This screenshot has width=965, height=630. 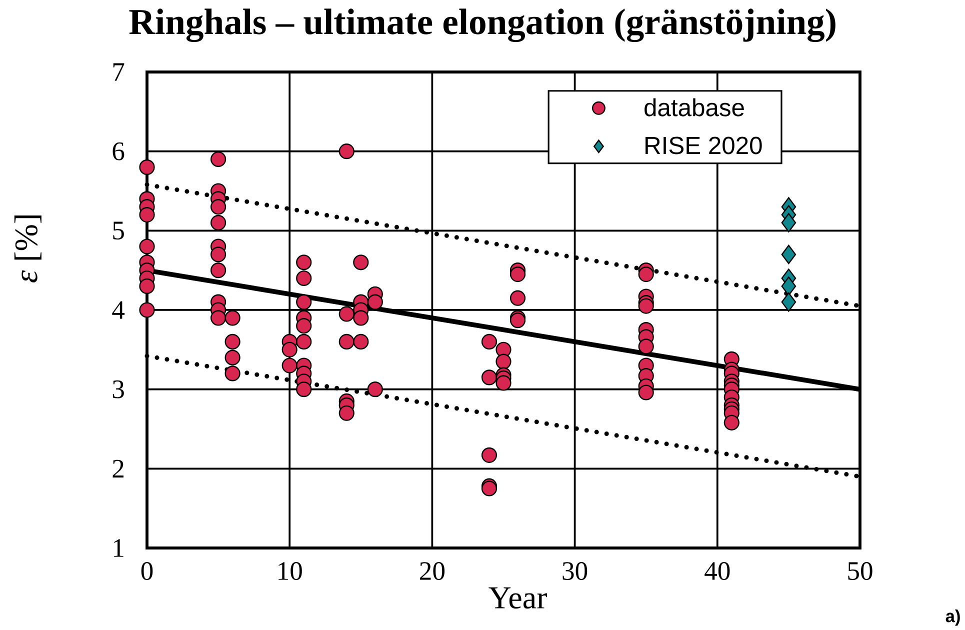 What do you see at coordinates (290, 571) in the screenshot?
I see `x-tick-label: 10` at bounding box center [290, 571].